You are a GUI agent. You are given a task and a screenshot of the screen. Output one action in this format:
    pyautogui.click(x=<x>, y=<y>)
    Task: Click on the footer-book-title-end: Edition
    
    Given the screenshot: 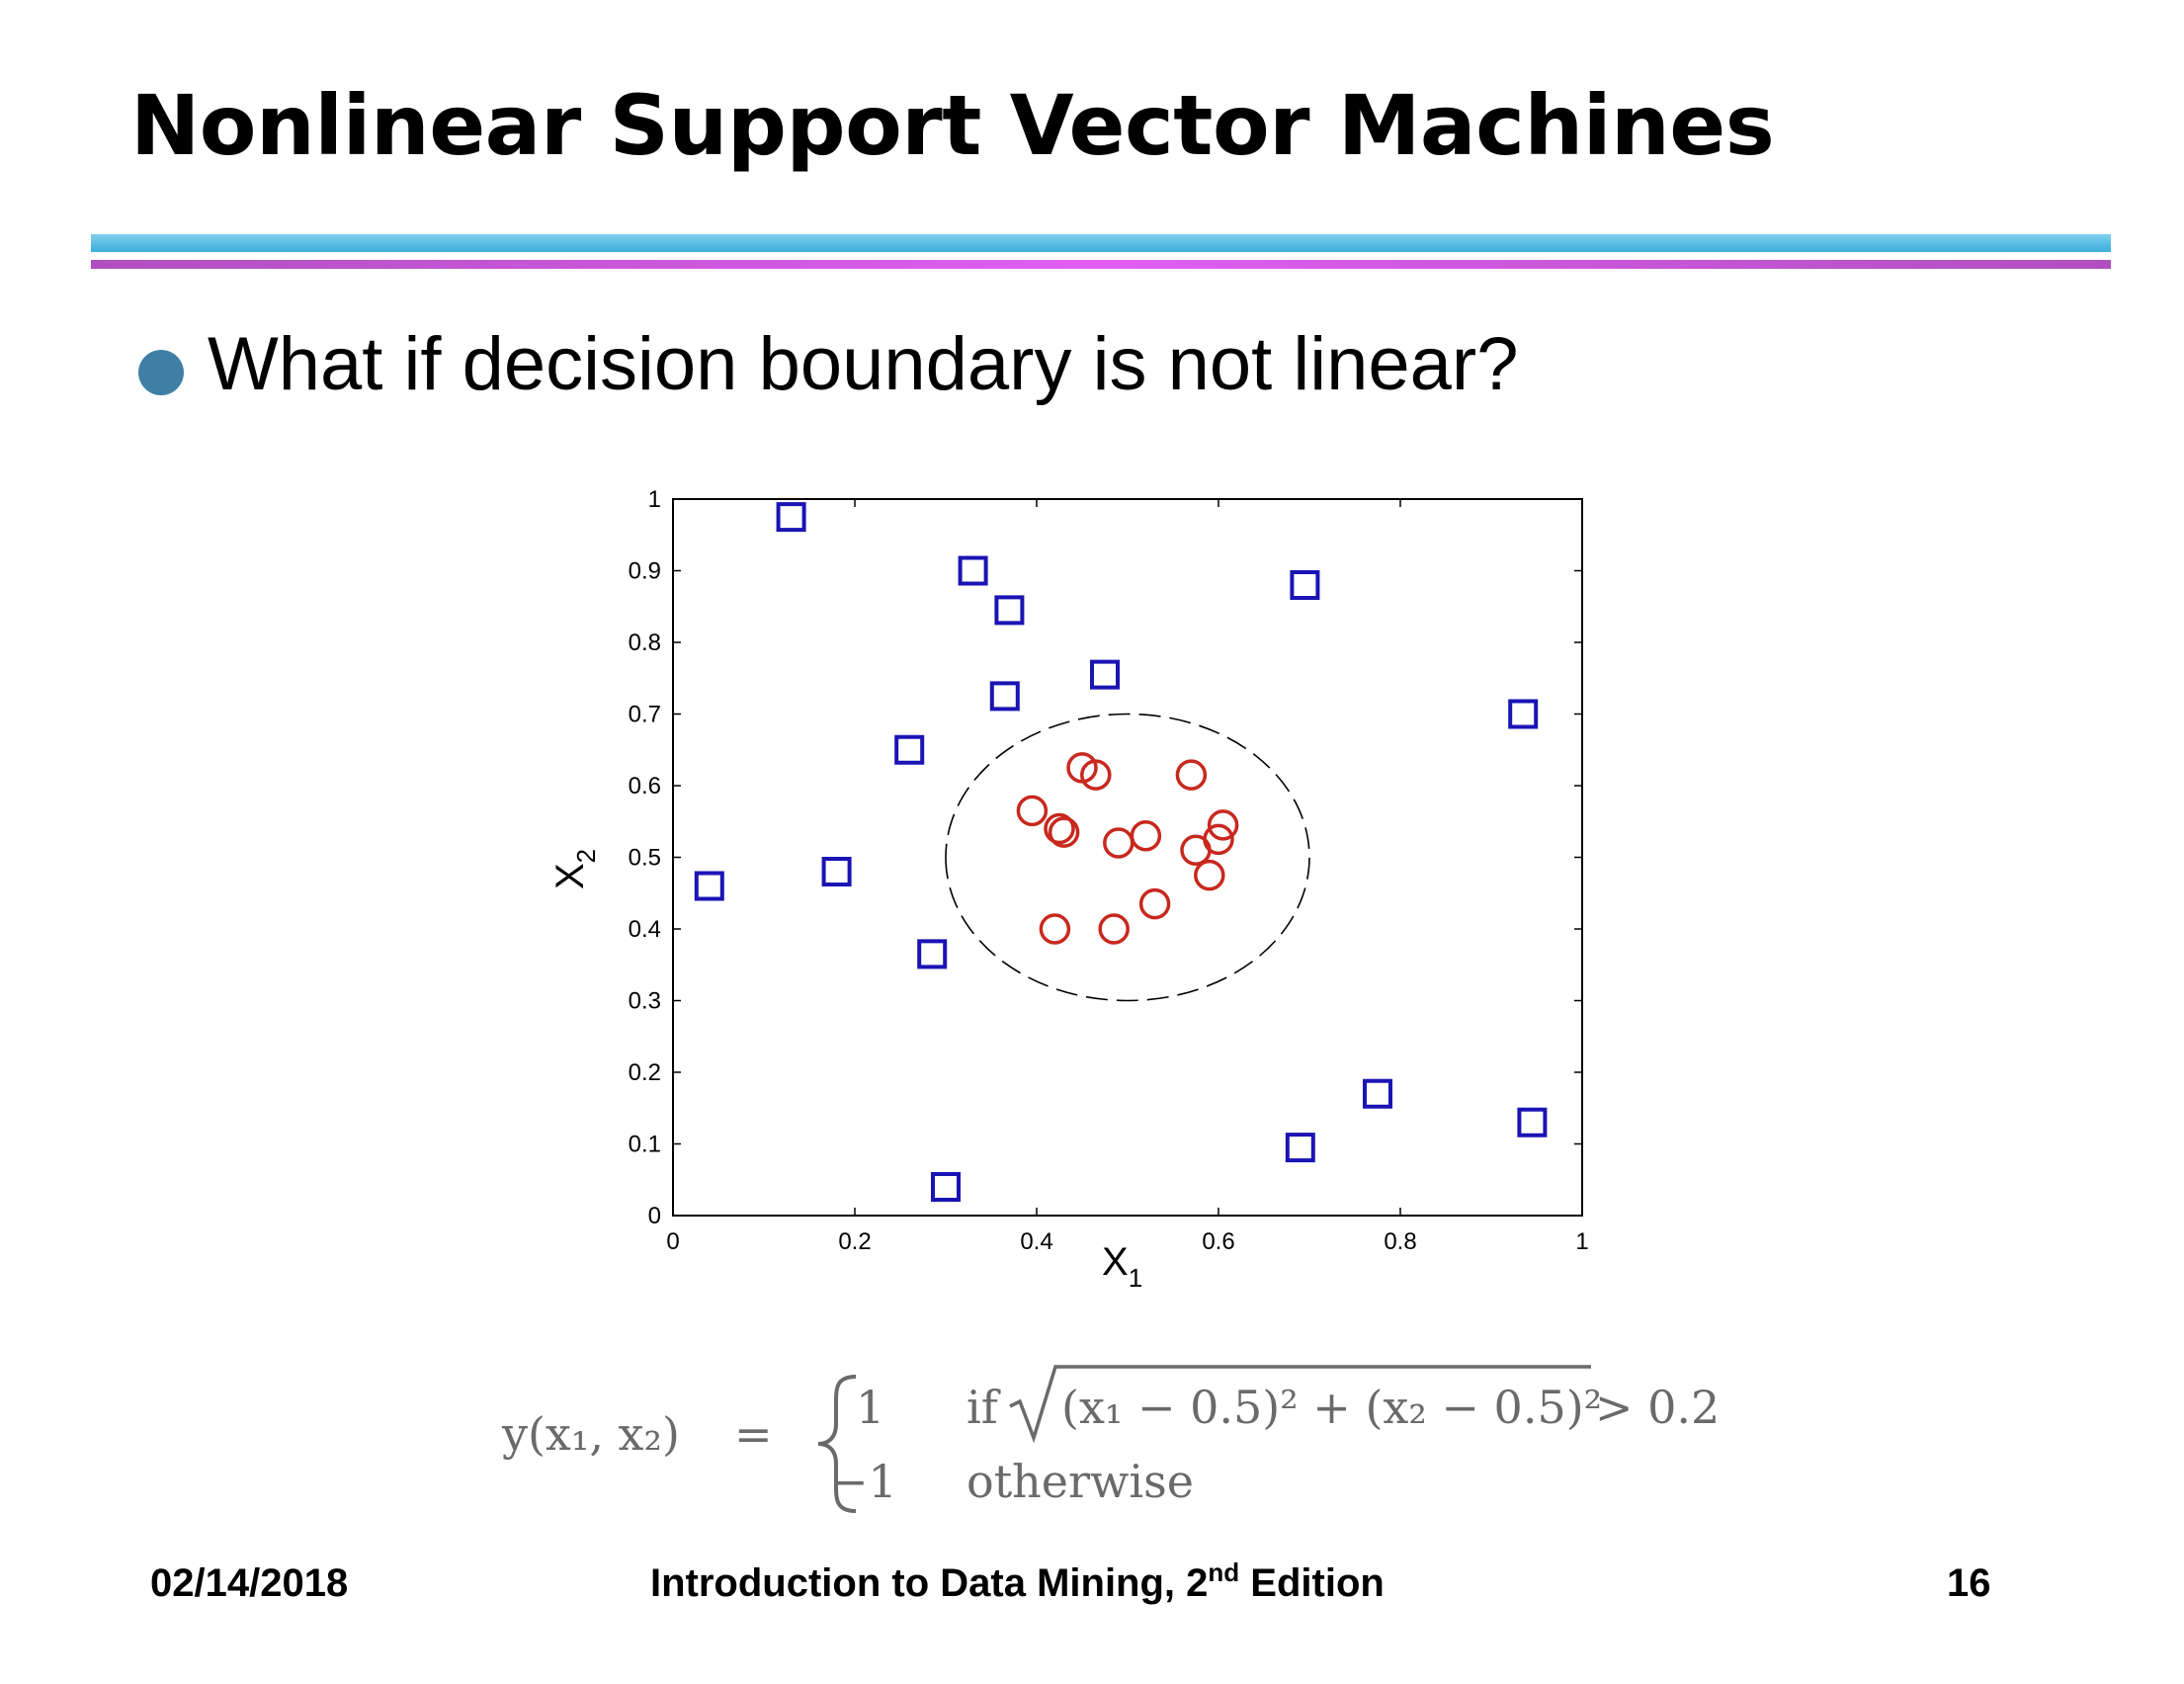 What is the action you would take?
    pyautogui.click(x=1312, y=1583)
    